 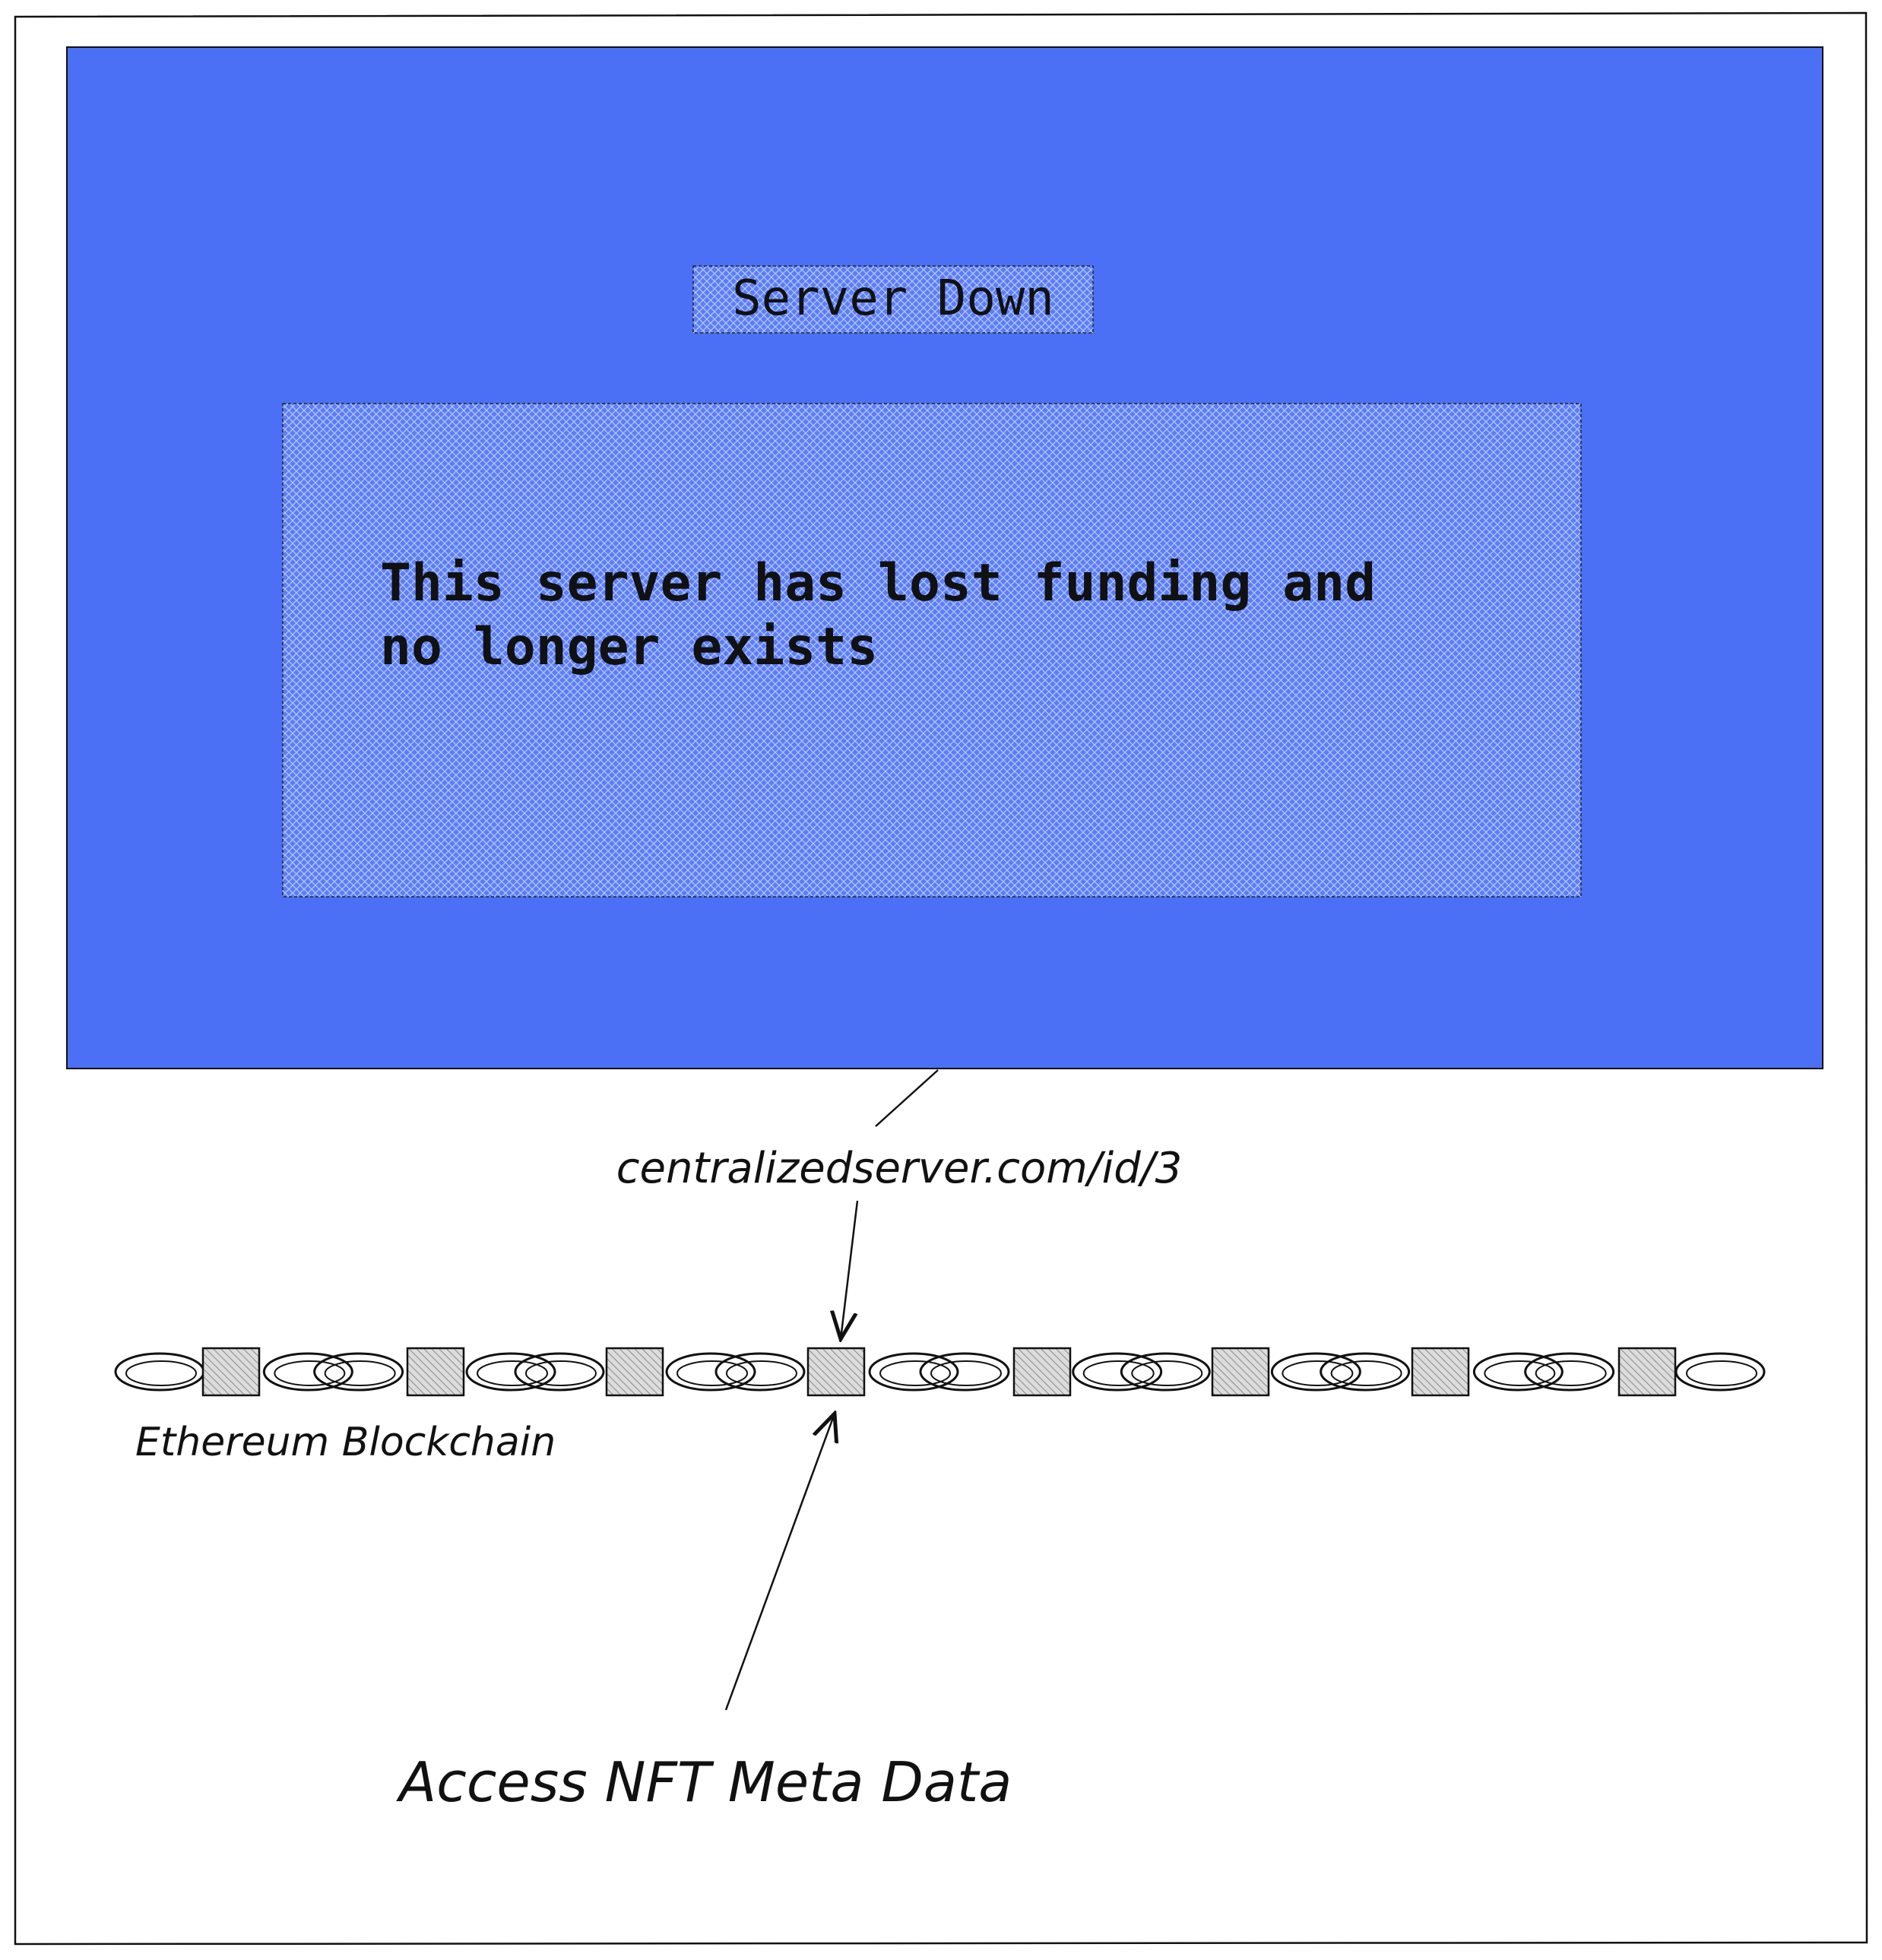 What do you see at coordinates (893, 299) in the screenshot?
I see `server-title: Server Down` at bounding box center [893, 299].